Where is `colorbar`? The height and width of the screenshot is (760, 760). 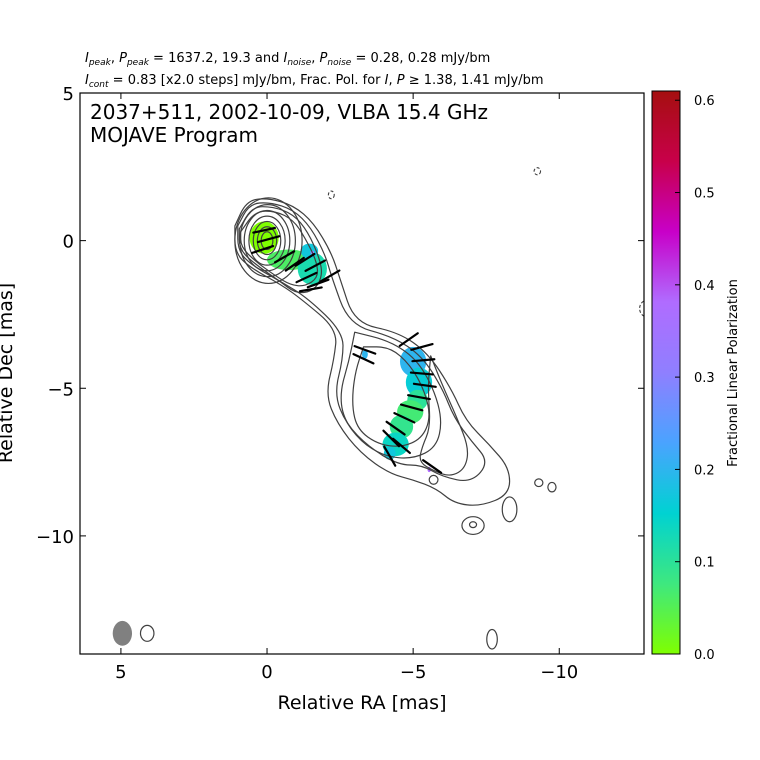
colorbar is located at coordinates (666, 372).